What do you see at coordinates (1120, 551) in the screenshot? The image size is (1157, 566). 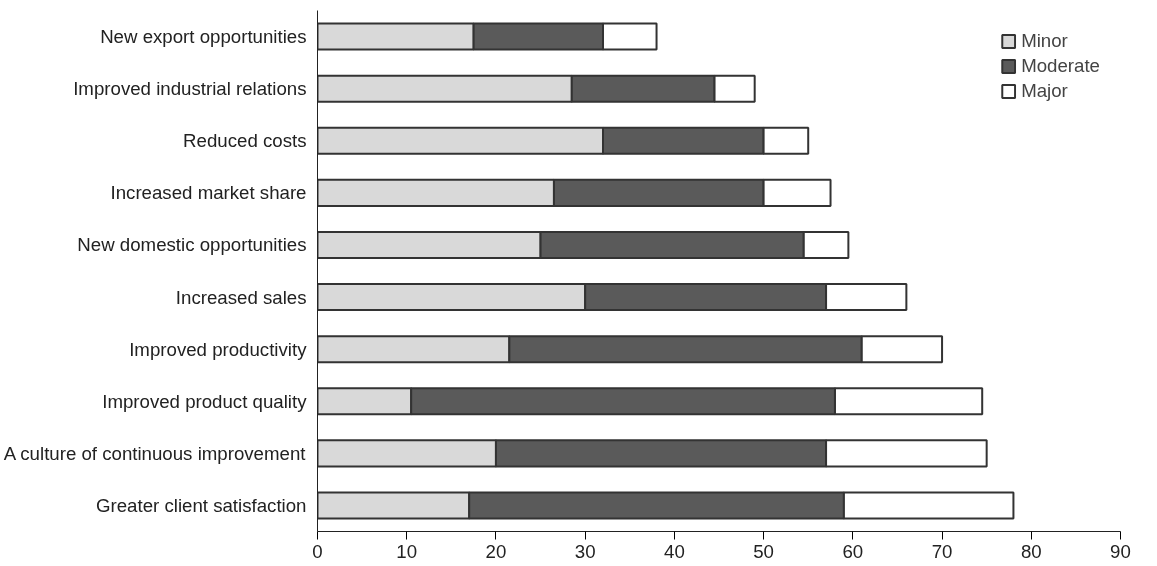 I see `x-tick-label: 90` at bounding box center [1120, 551].